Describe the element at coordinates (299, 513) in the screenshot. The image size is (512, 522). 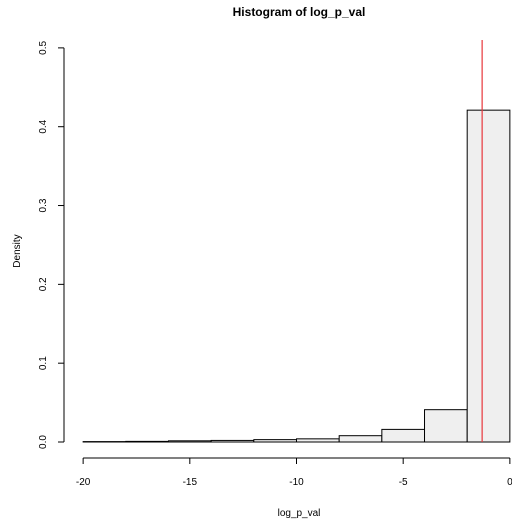
I see `x-axis-label: log_p_val` at that location.